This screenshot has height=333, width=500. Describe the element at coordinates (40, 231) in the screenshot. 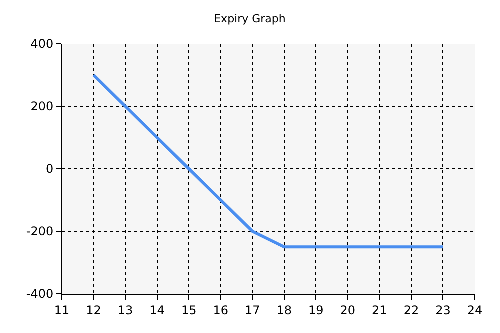

I see `y-tick-label: -200` at that location.